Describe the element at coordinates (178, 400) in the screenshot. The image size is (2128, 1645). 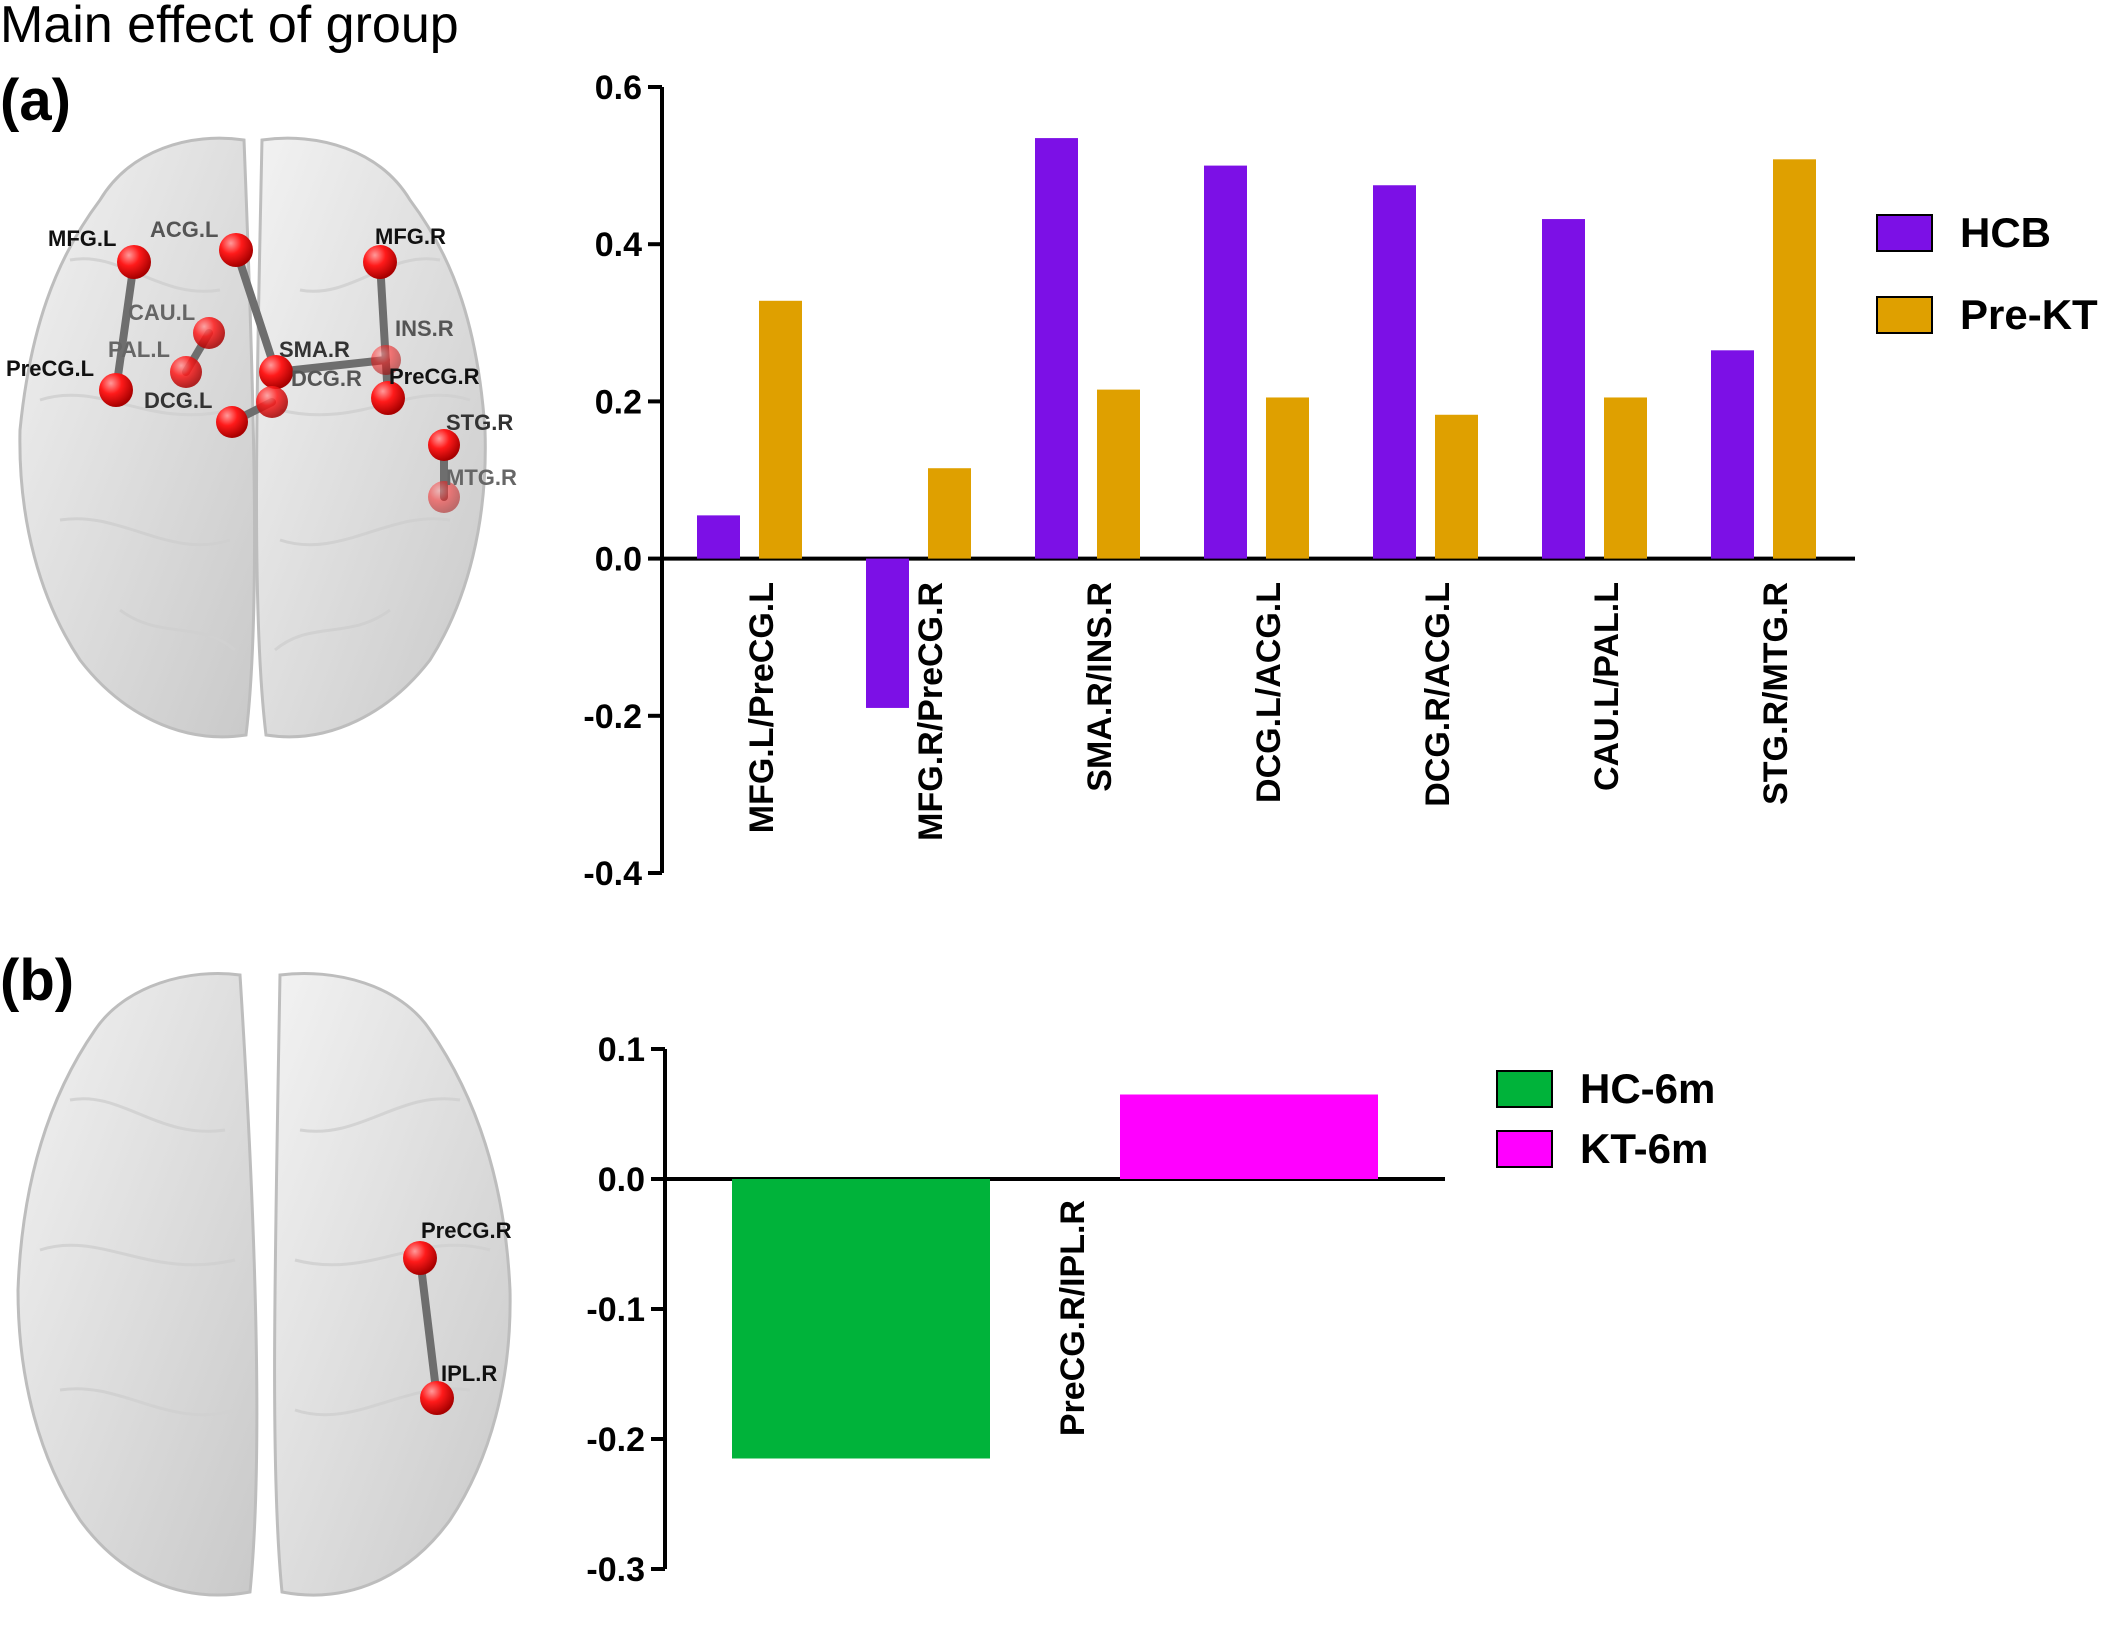
I see `label-dcg-l: DCG.L` at that location.